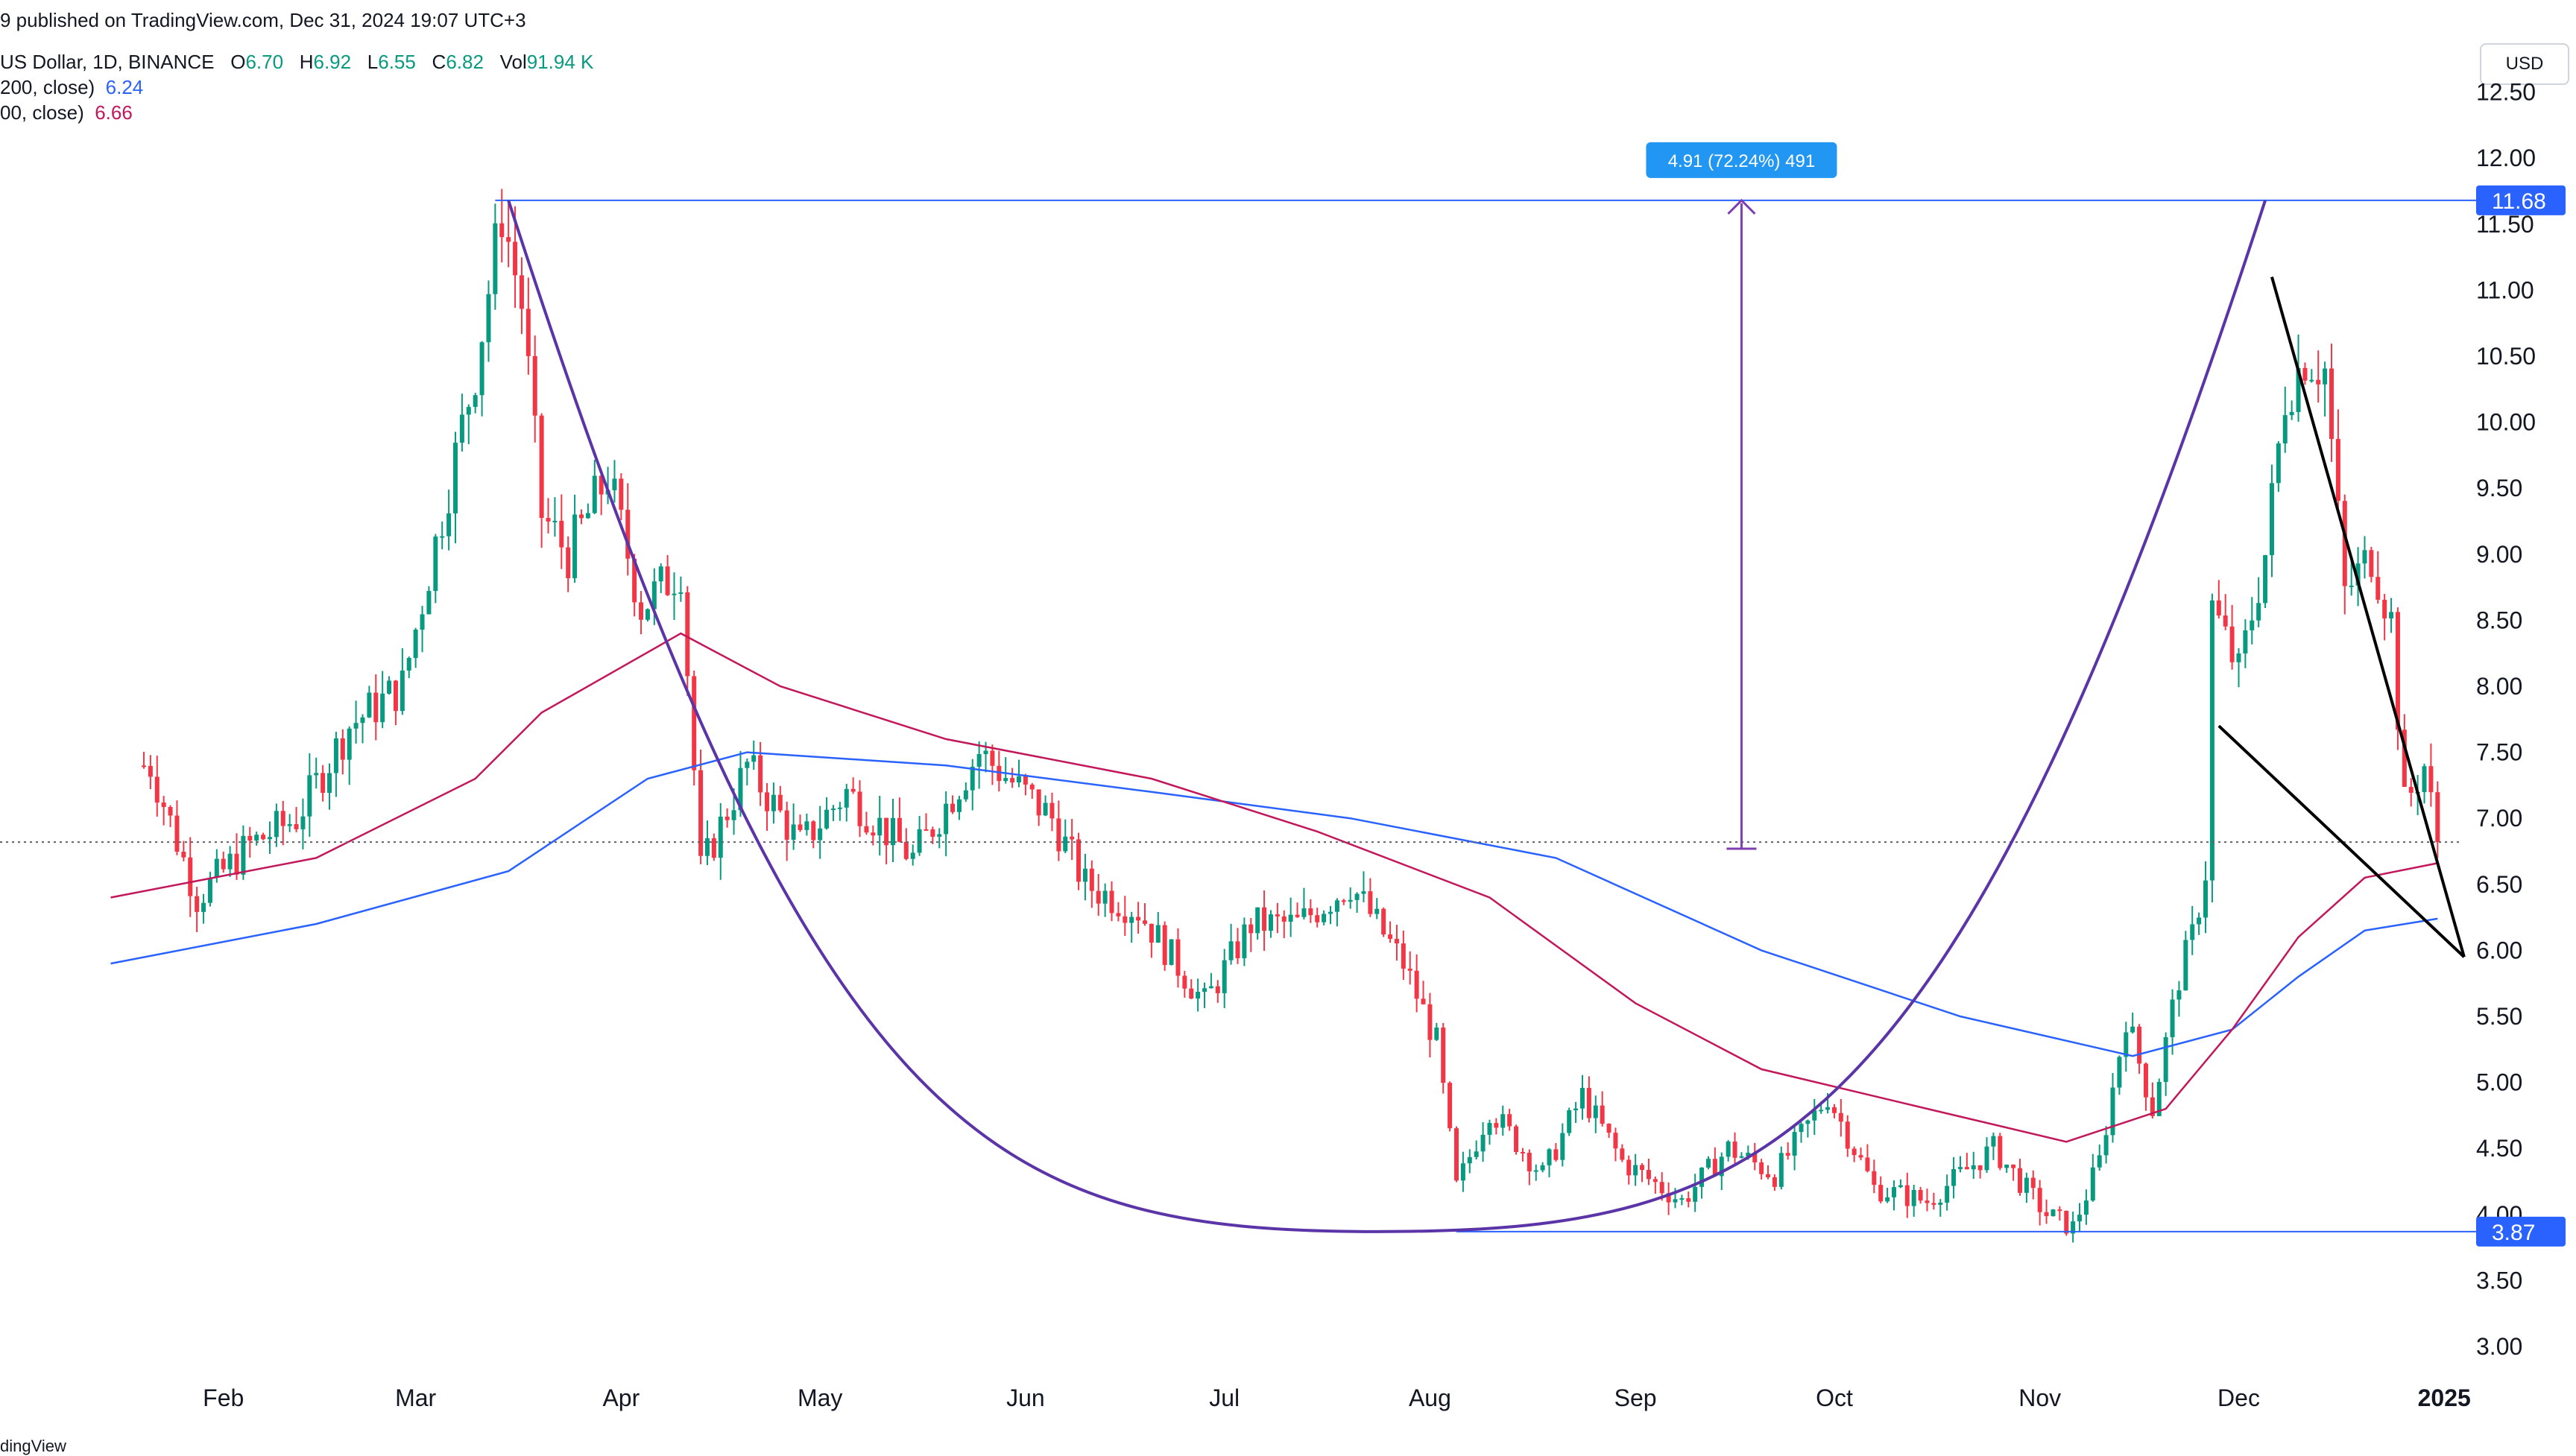  I want to click on wedge-lower-line, so click(2341, 841).